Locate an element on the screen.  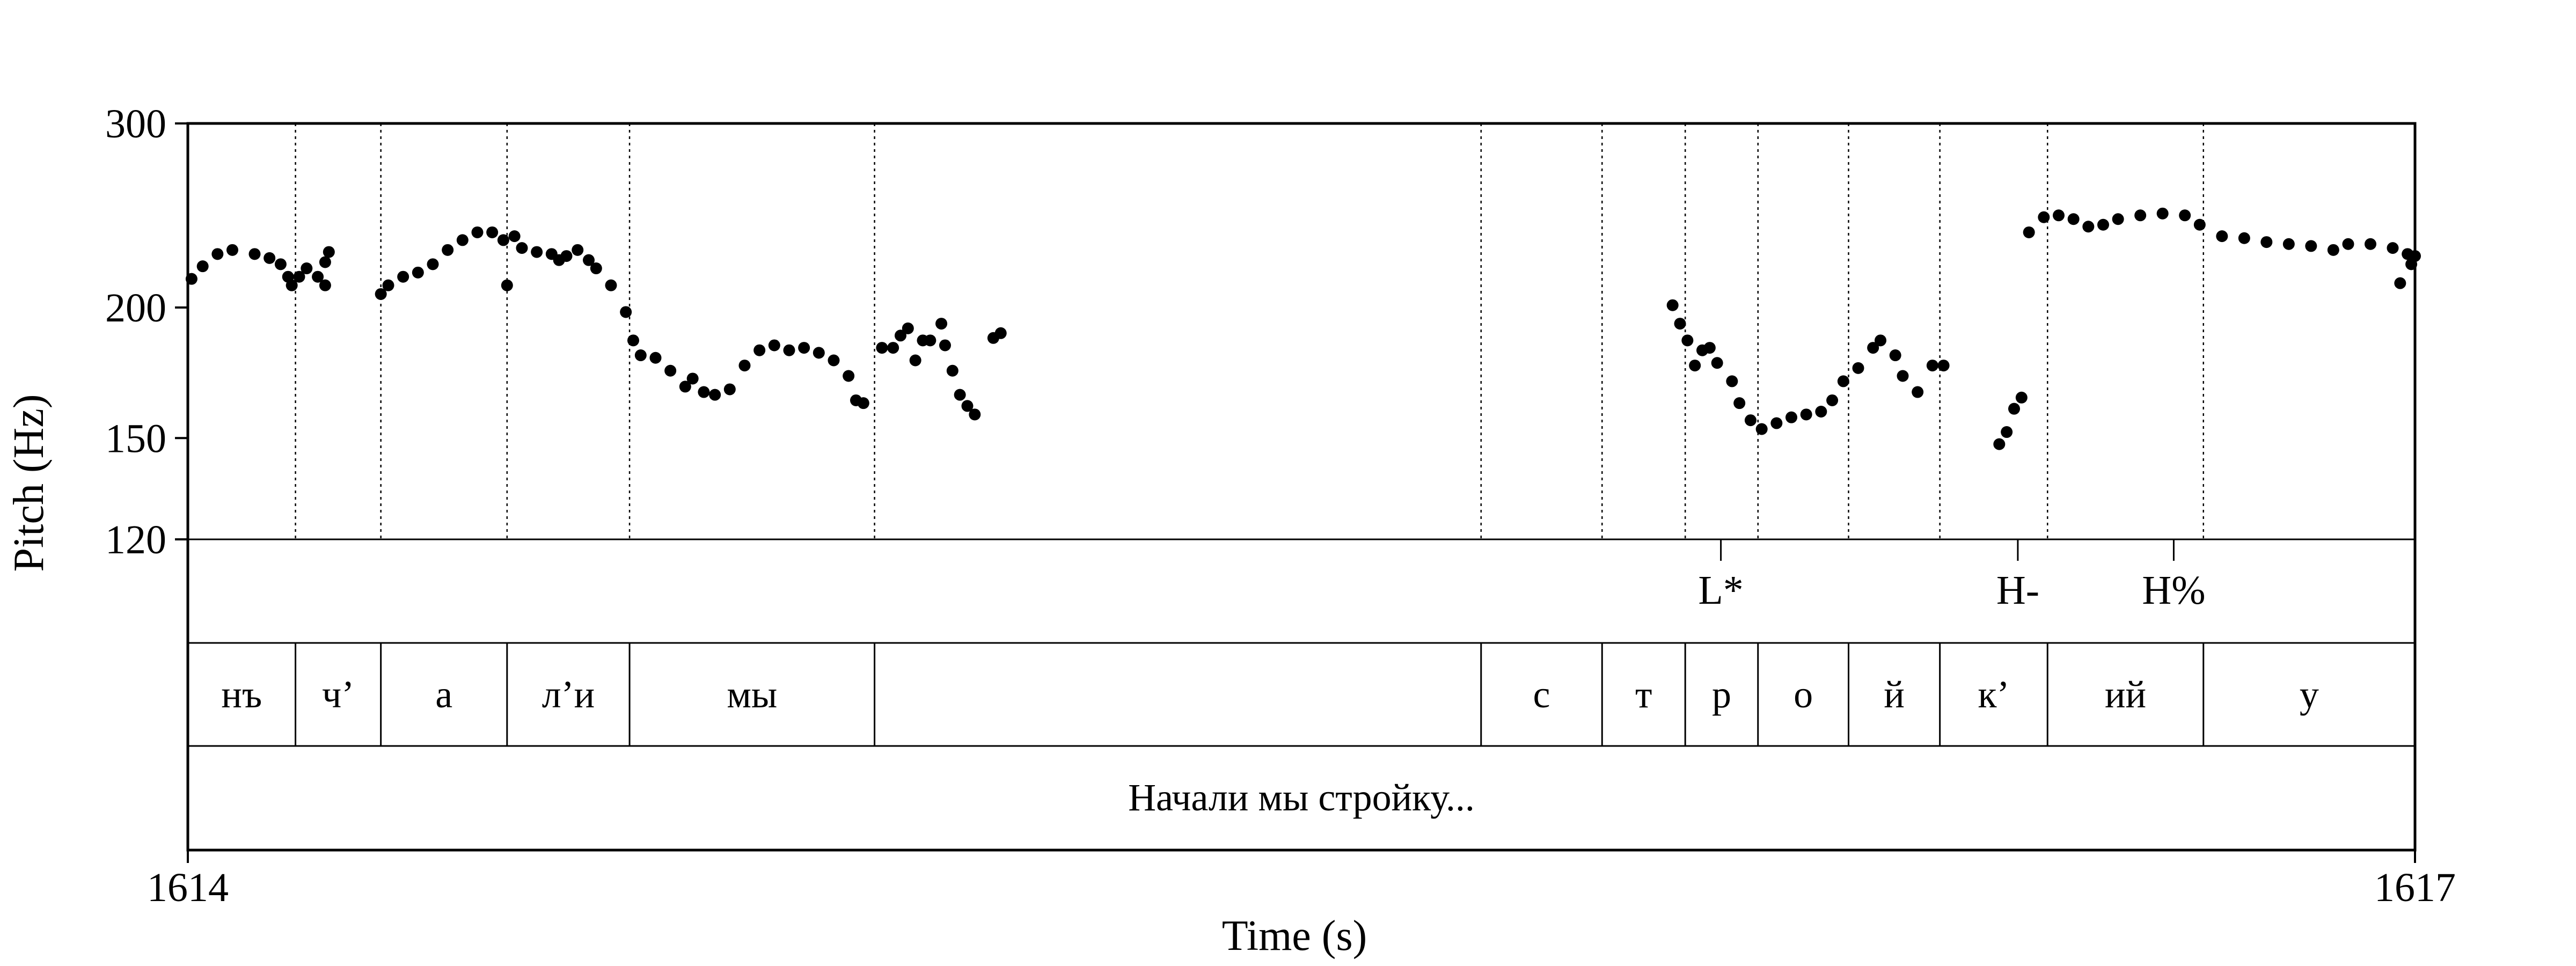
y-axis-title: Pitch (Hz) is located at coordinates (29, 483).